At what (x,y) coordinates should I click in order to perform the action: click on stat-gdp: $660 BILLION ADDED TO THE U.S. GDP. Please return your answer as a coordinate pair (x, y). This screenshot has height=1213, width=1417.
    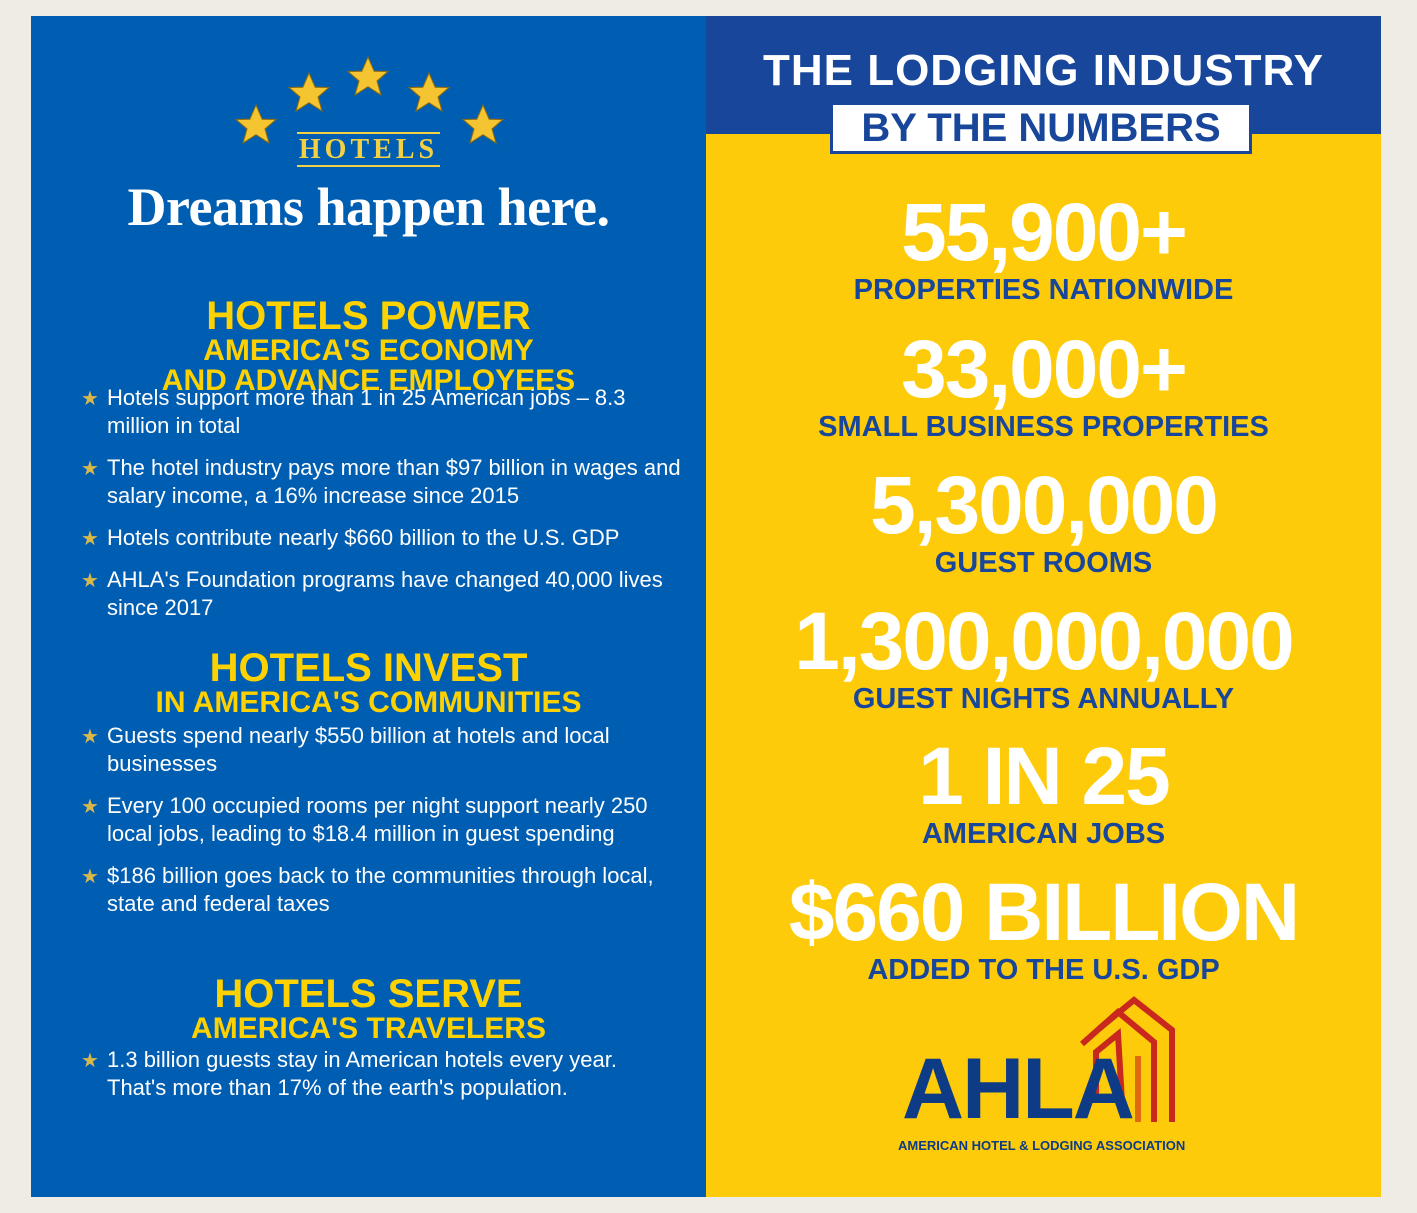
    Looking at the image, I should click on (1043, 928).